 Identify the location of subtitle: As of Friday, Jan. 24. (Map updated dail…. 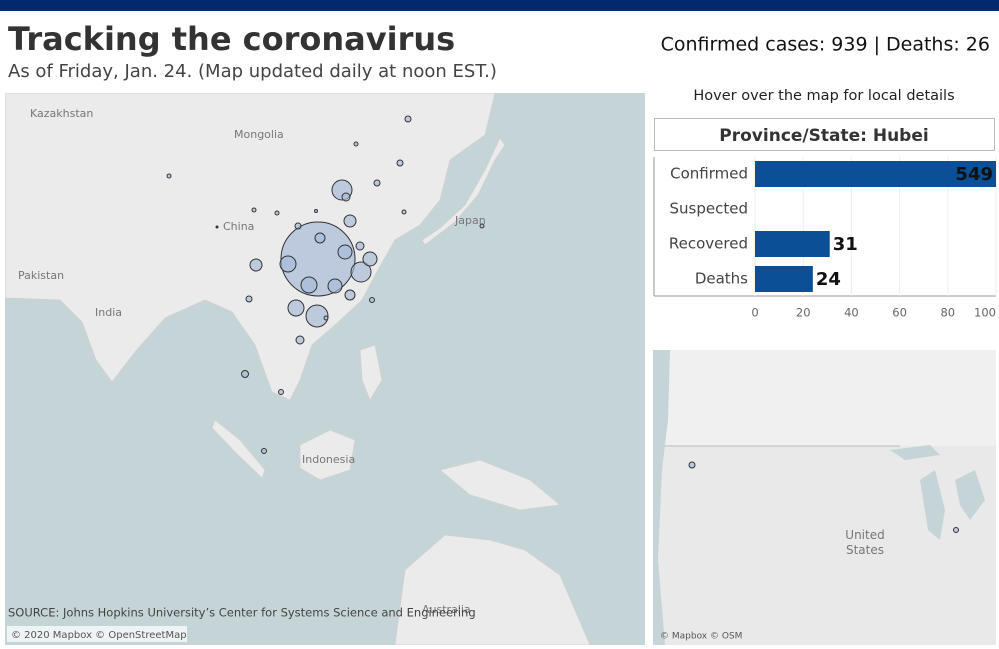
(252, 71).